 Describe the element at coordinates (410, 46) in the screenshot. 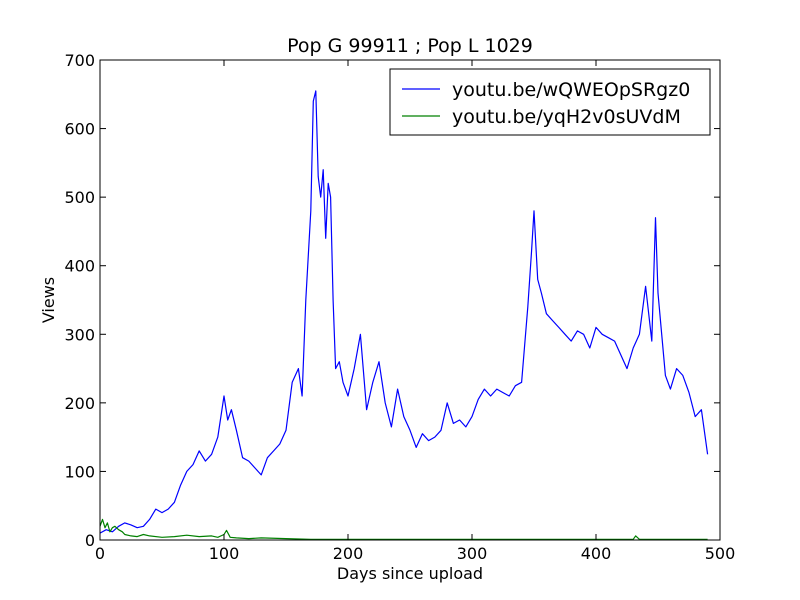

I see `chart-title: Pop G 99911 ; Pop L 1029` at that location.